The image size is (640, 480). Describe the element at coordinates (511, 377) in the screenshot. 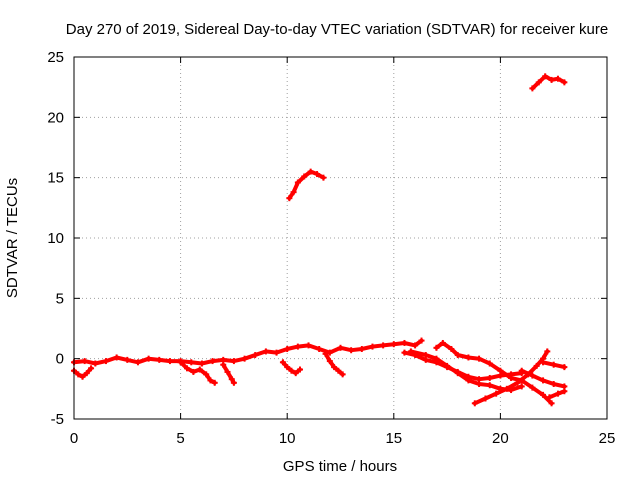

I see `data-series-track-j` at that location.